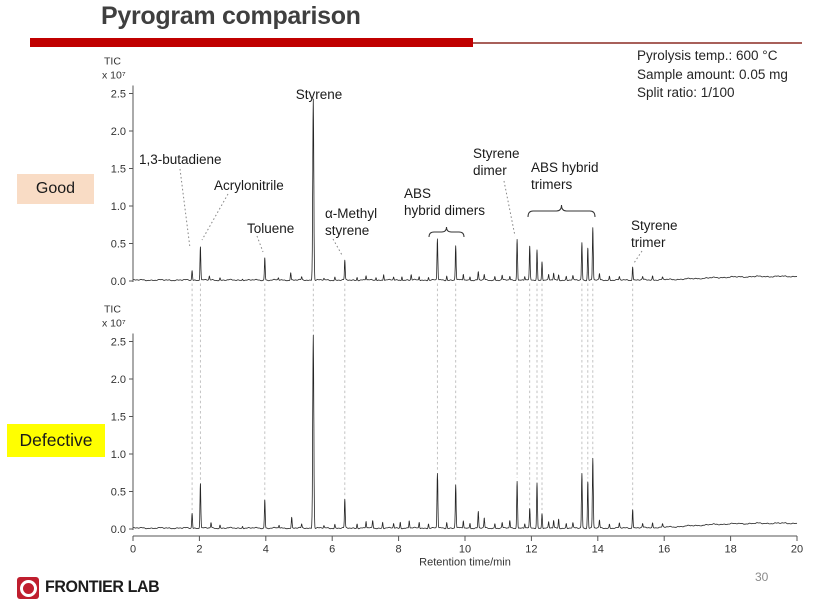 The height and width of the screenshot is (612, 818). I want to click on annotation-abs-dimers: ABS hybrid dimers, so click(444, 212).